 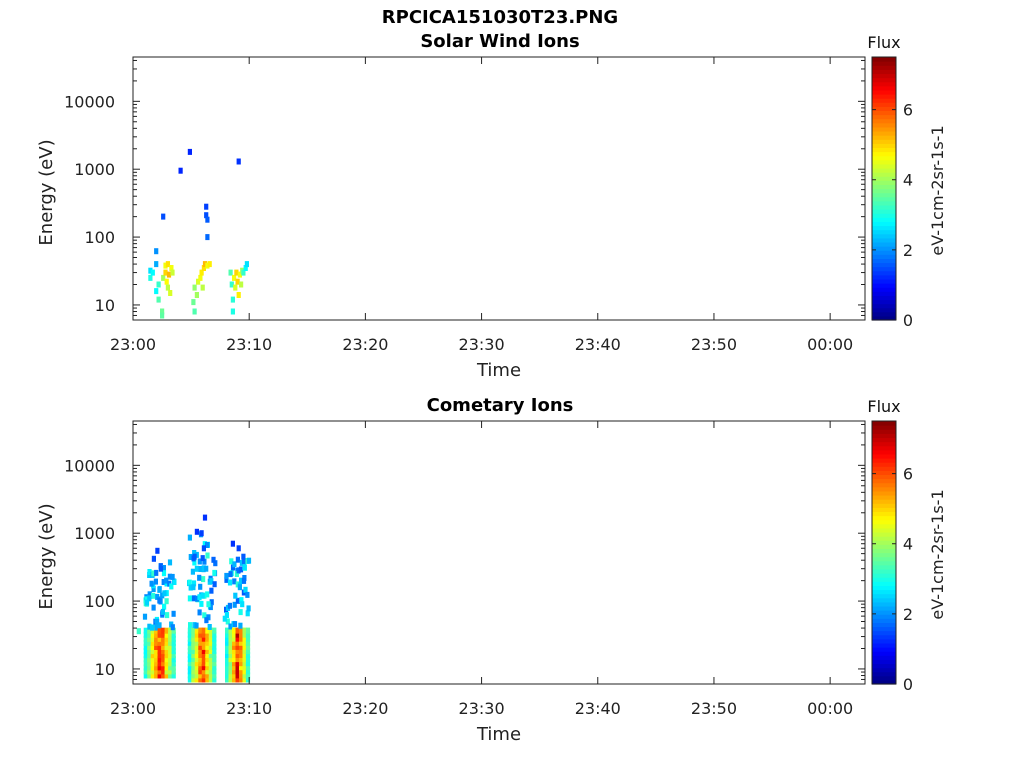 I want to click on x-tick-label: 00:00, so click(x=830, y=344).